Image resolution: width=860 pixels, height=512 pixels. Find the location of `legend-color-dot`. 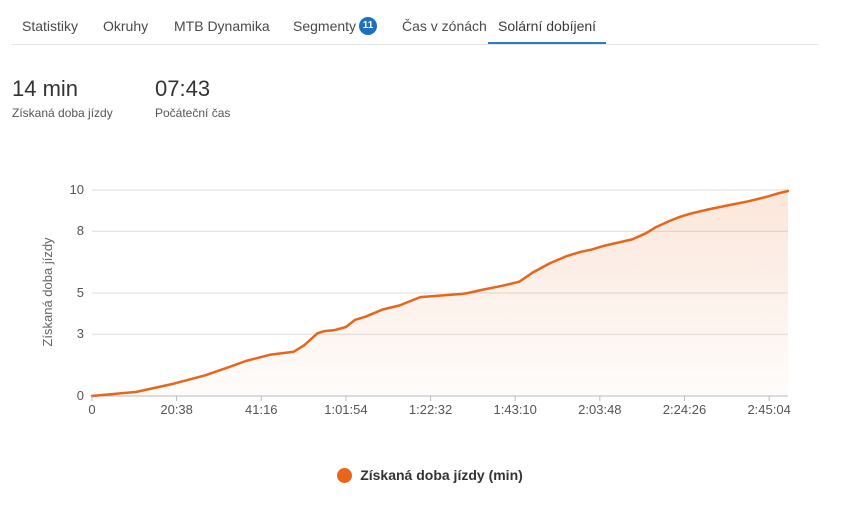

legend-color-dot is located at coordinates (345, 475).